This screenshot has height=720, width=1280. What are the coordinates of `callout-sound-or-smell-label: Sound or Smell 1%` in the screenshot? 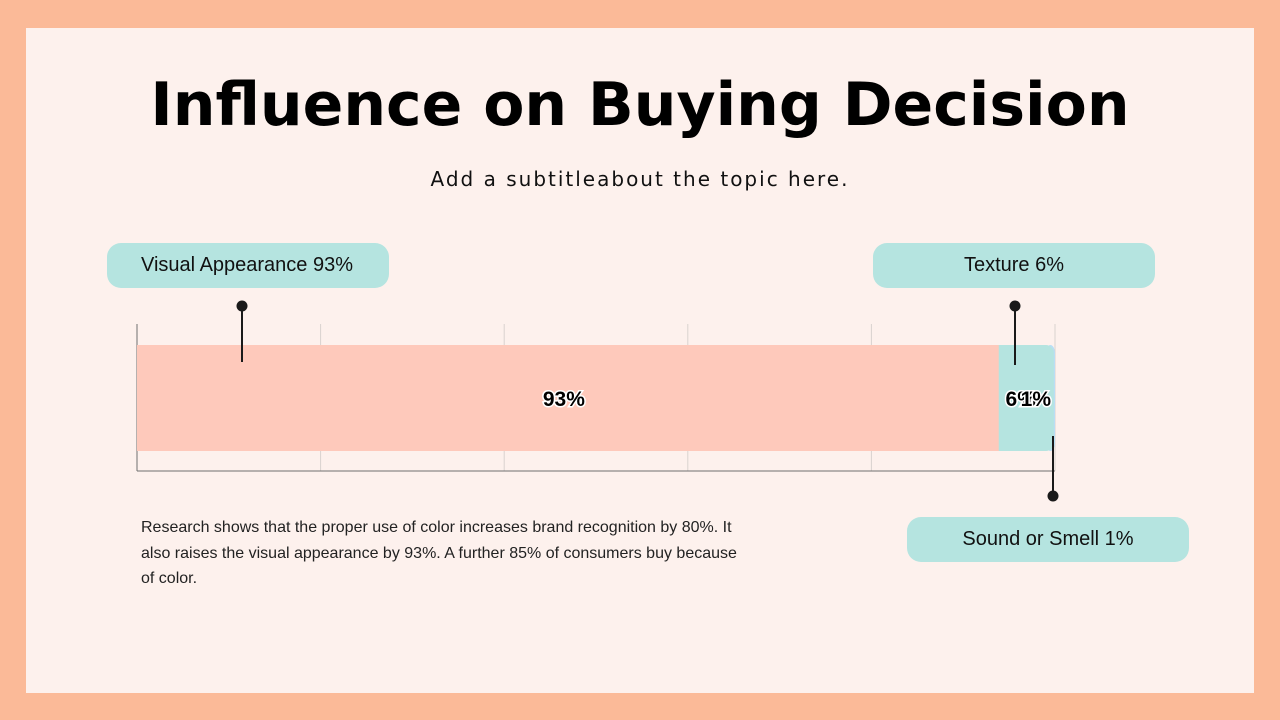 It's located at (1048, 539).